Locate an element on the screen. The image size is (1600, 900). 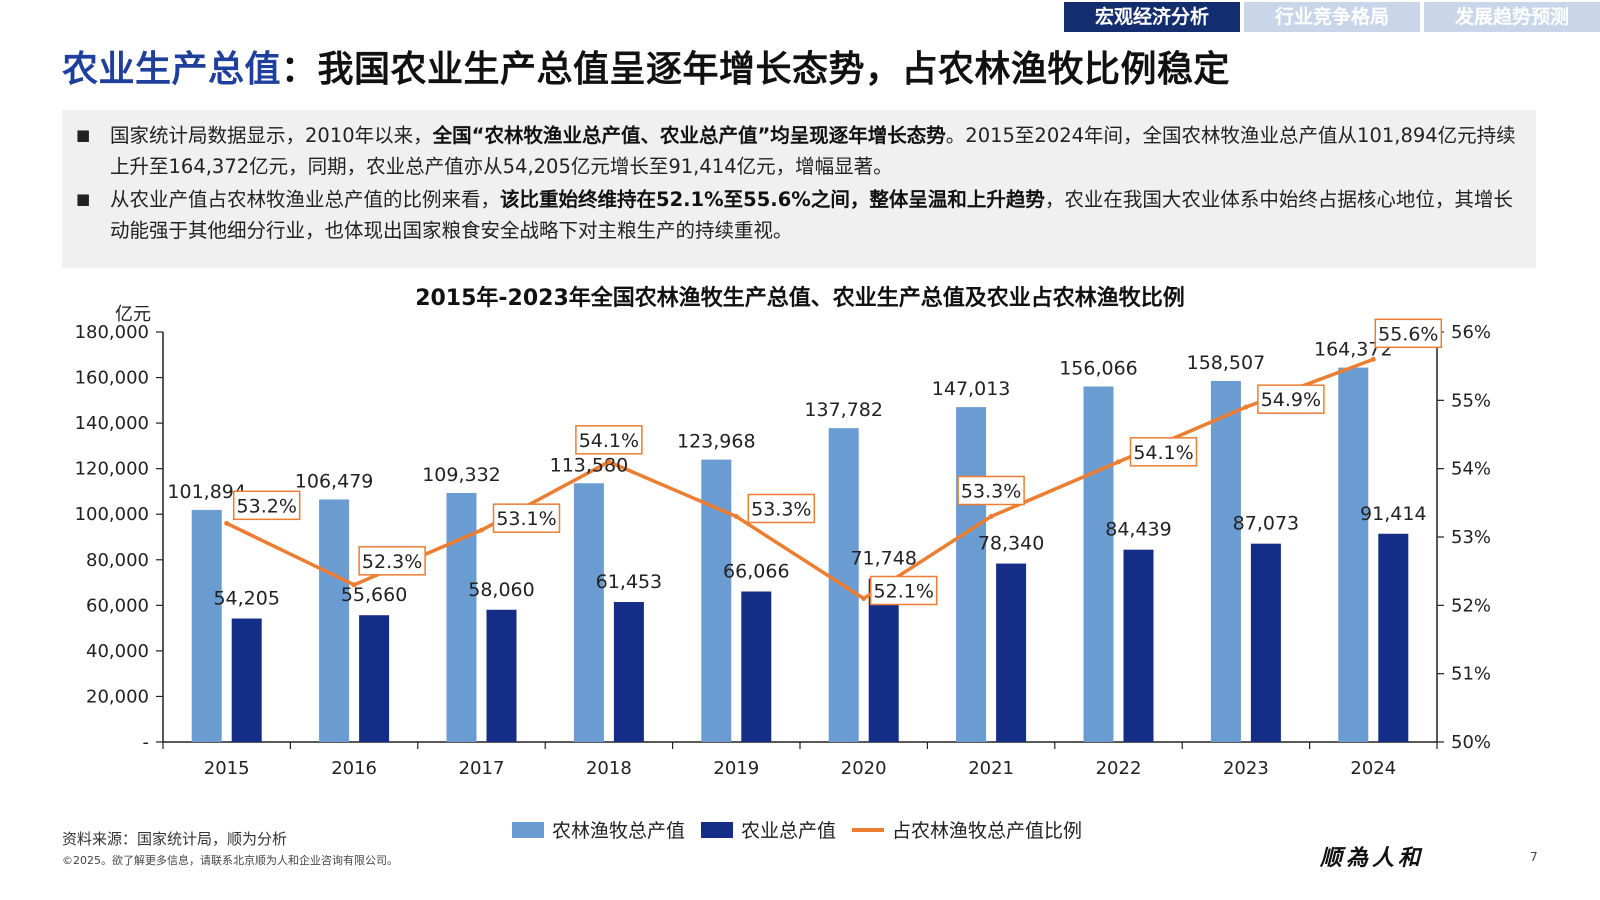
bar-agri-label: 58,060 is located at coordinates (501, 590).